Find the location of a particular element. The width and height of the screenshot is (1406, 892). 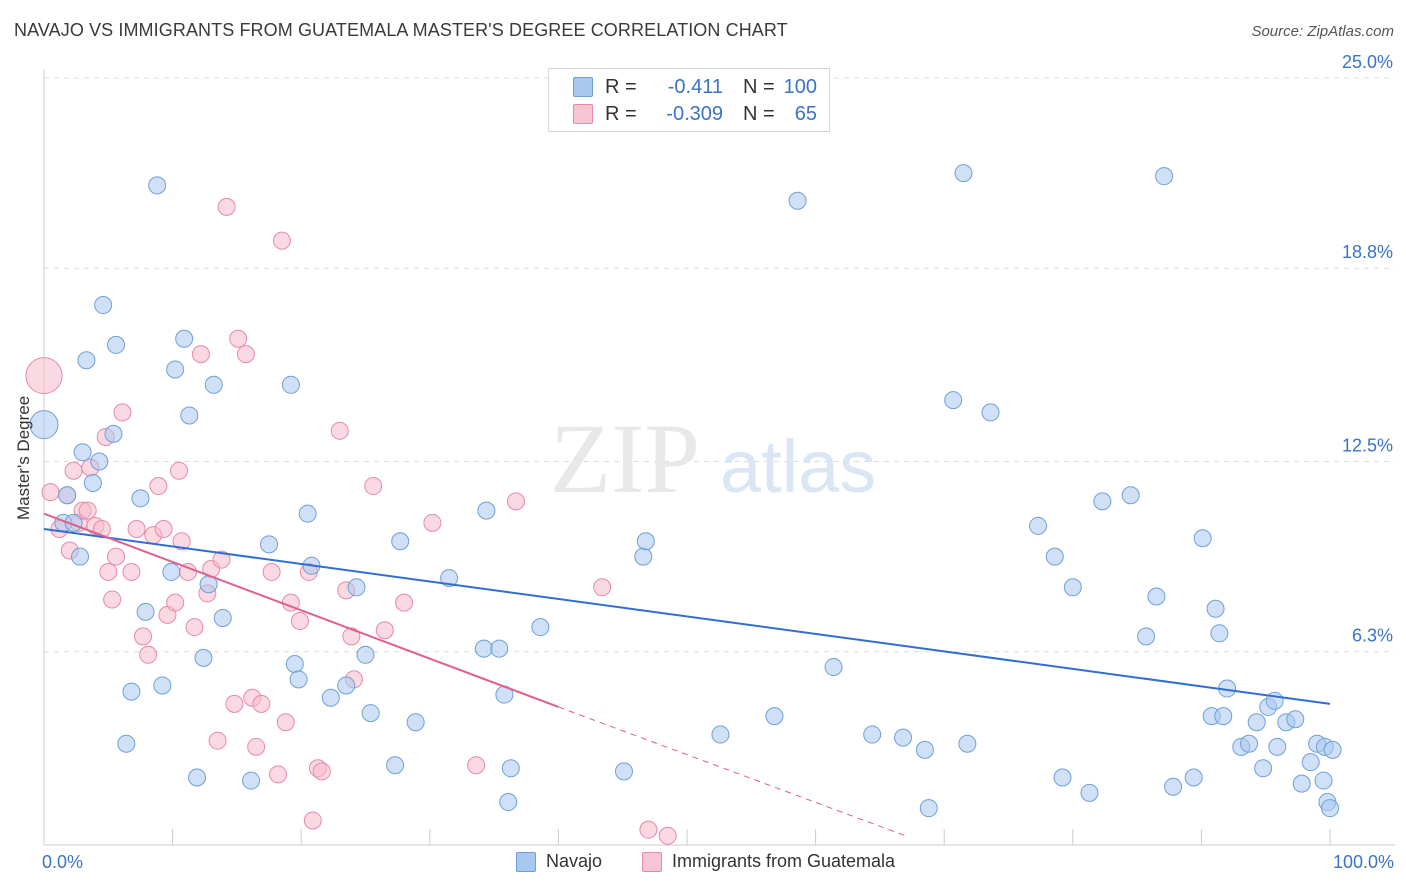

x-tick-label-min: 0.0% is located at coordinates (63, 862).